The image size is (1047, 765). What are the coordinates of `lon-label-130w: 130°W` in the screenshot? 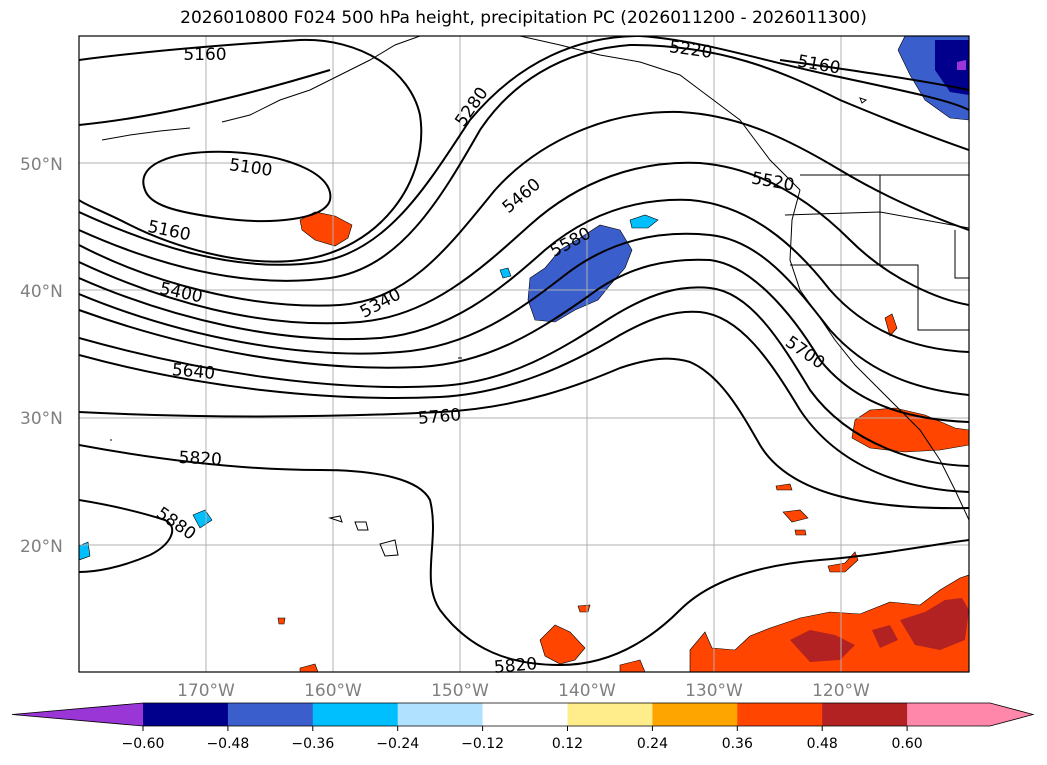 It's located at (714, 691).